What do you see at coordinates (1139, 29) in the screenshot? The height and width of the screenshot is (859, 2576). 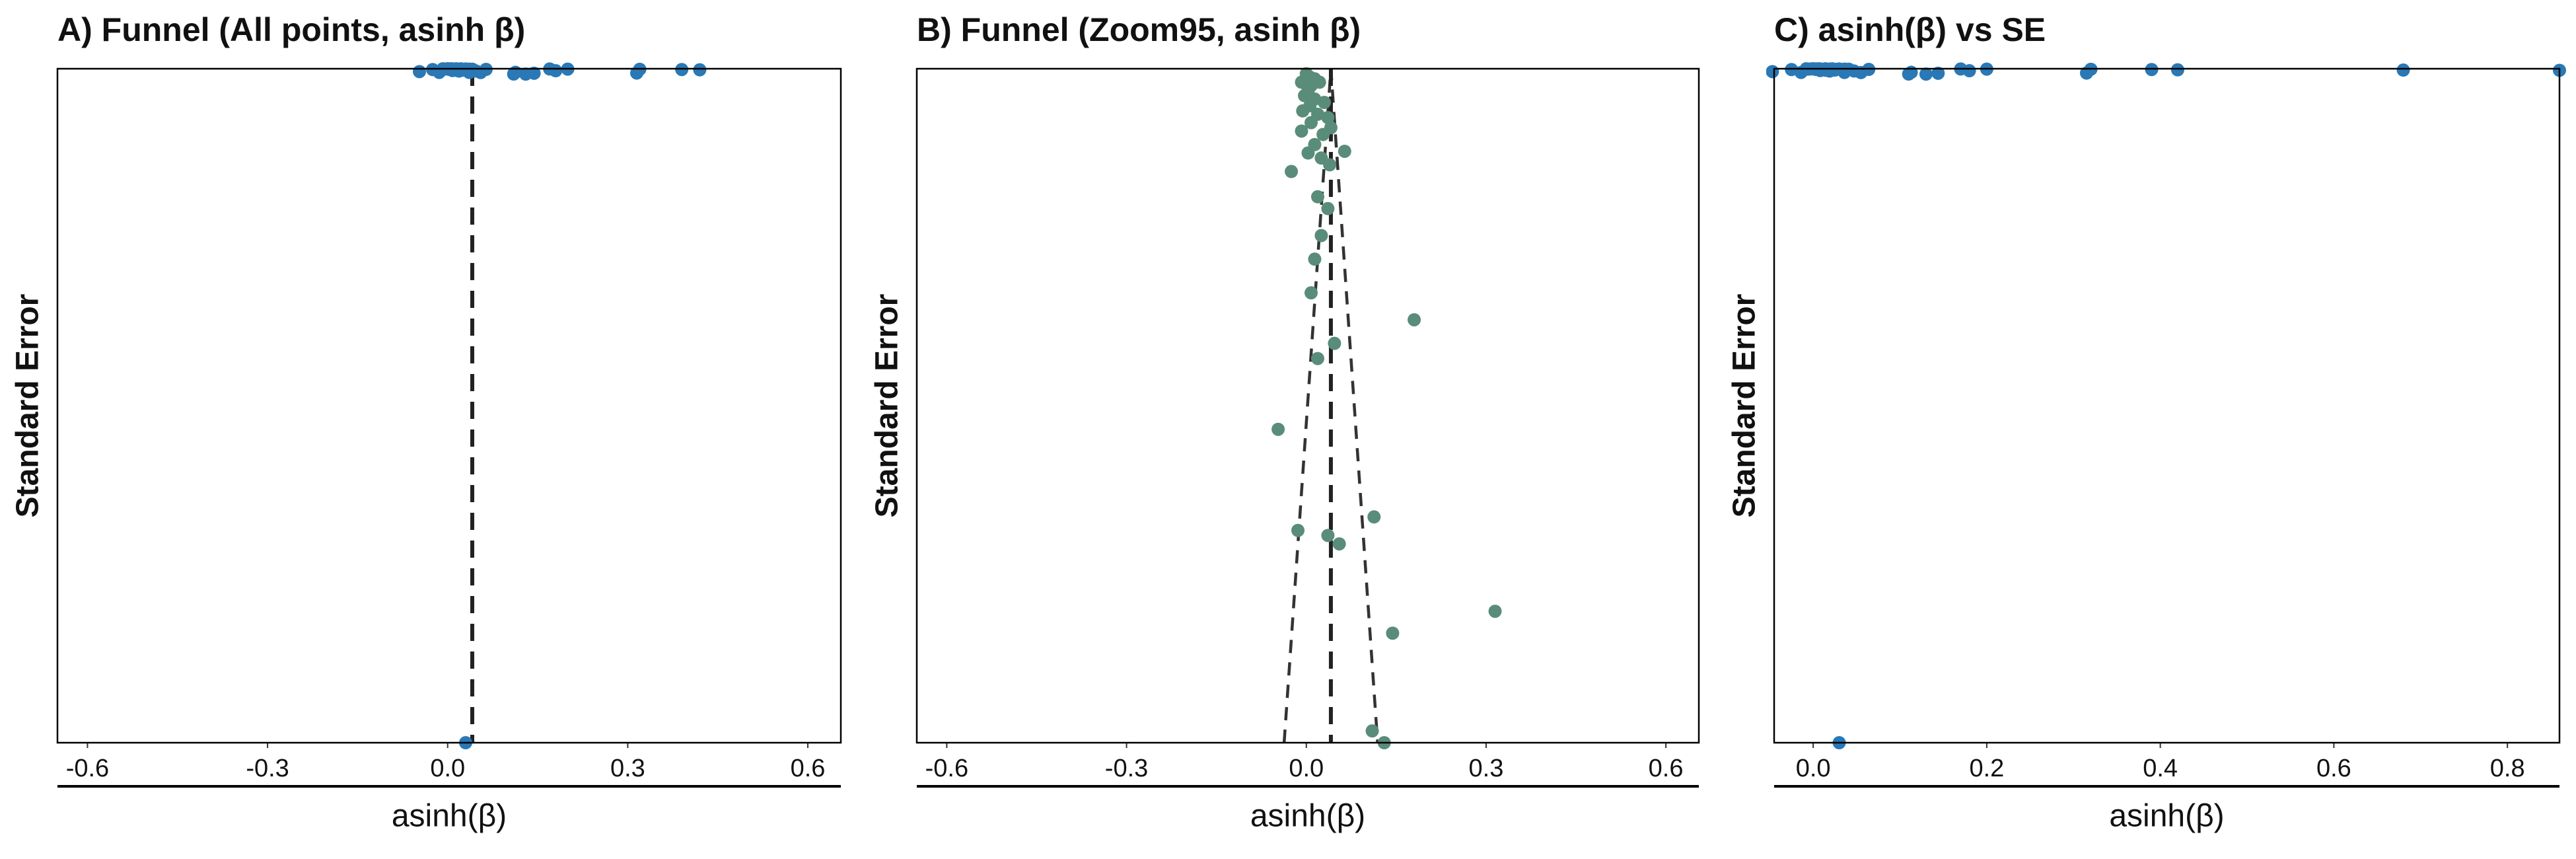 I see `chart-title: B) Funnel (Zoom95, asinh β)` at bounding box center [1139, 29].